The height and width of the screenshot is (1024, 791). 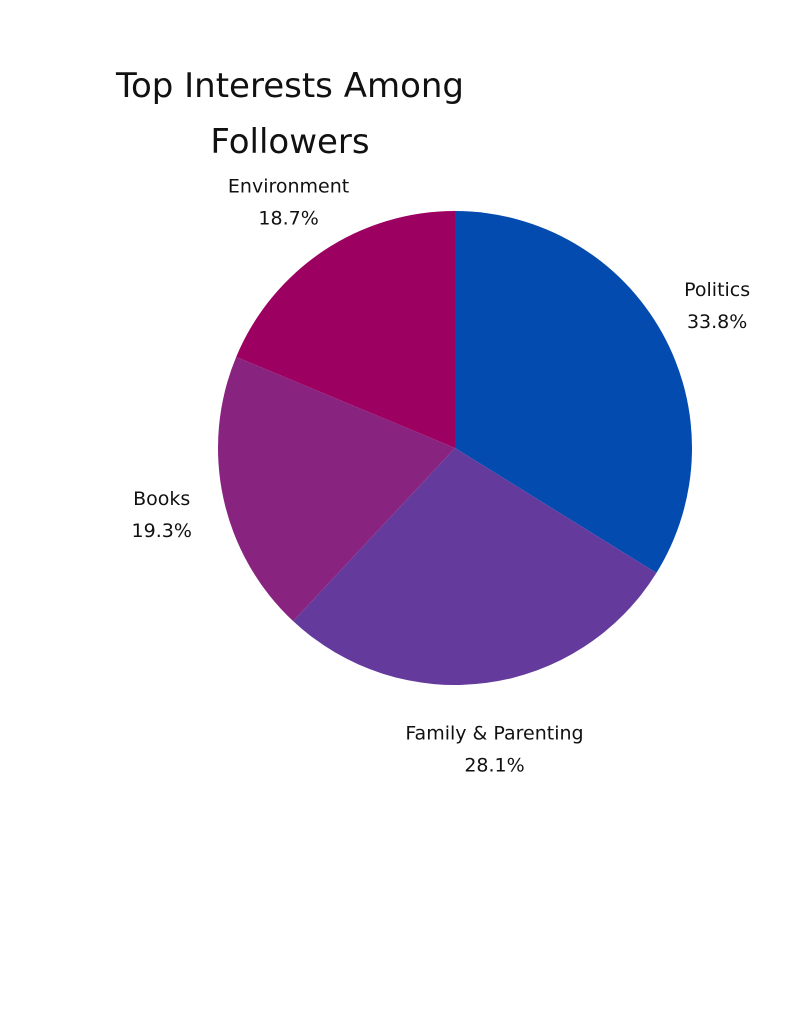 I want to click on slice-value-books: 19.3%, so click(x=162, y=531).